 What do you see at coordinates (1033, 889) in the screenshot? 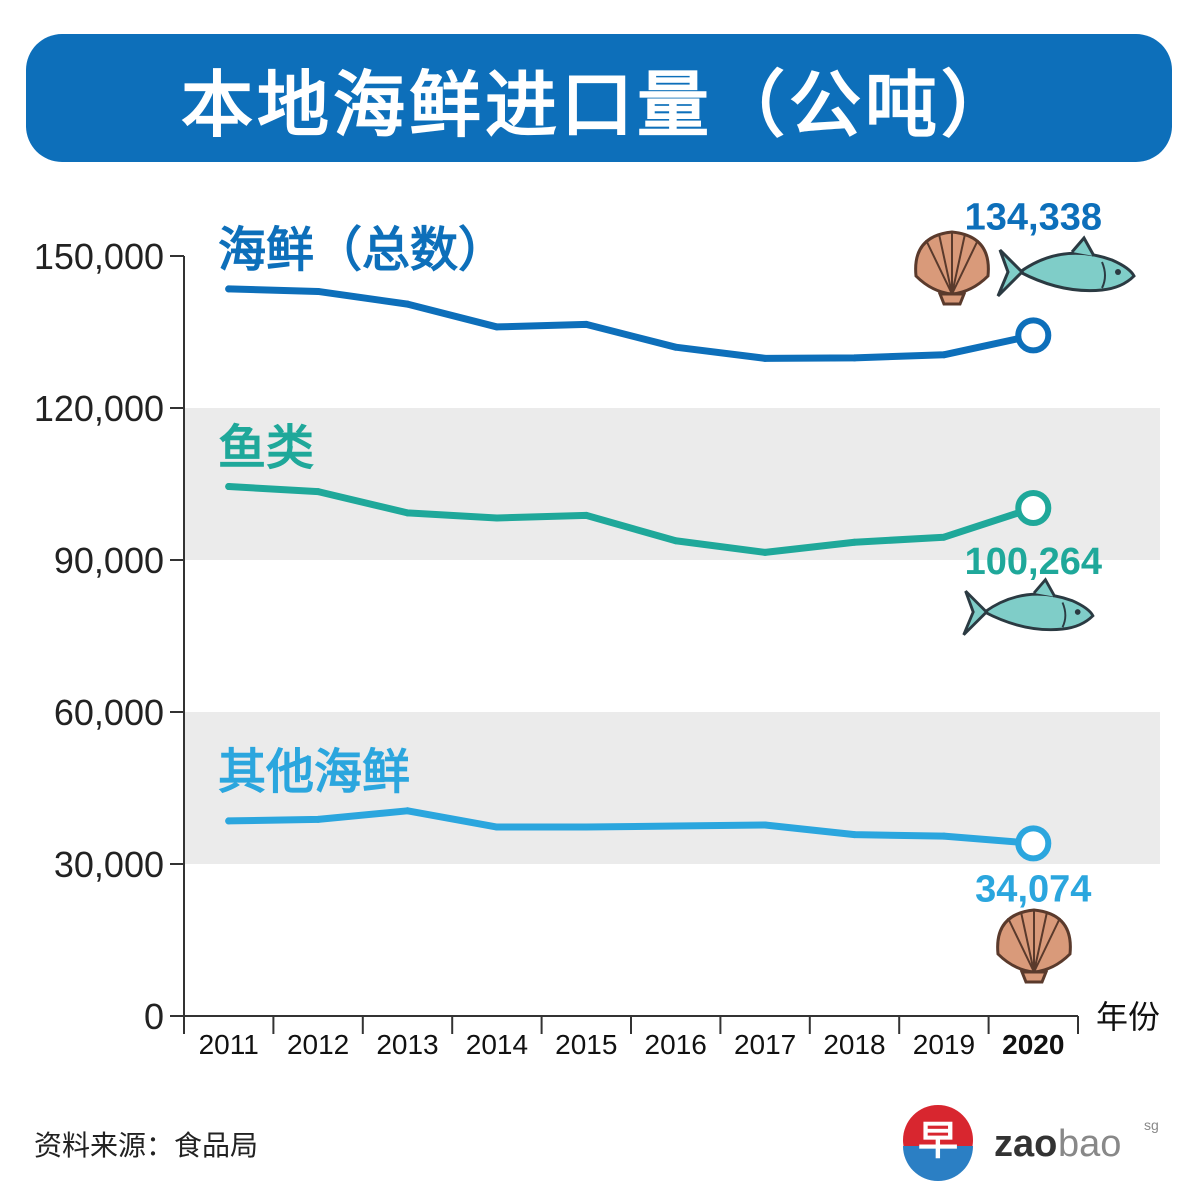
I see `end-value-label: 34,074` at bounding box center [1033, 889].